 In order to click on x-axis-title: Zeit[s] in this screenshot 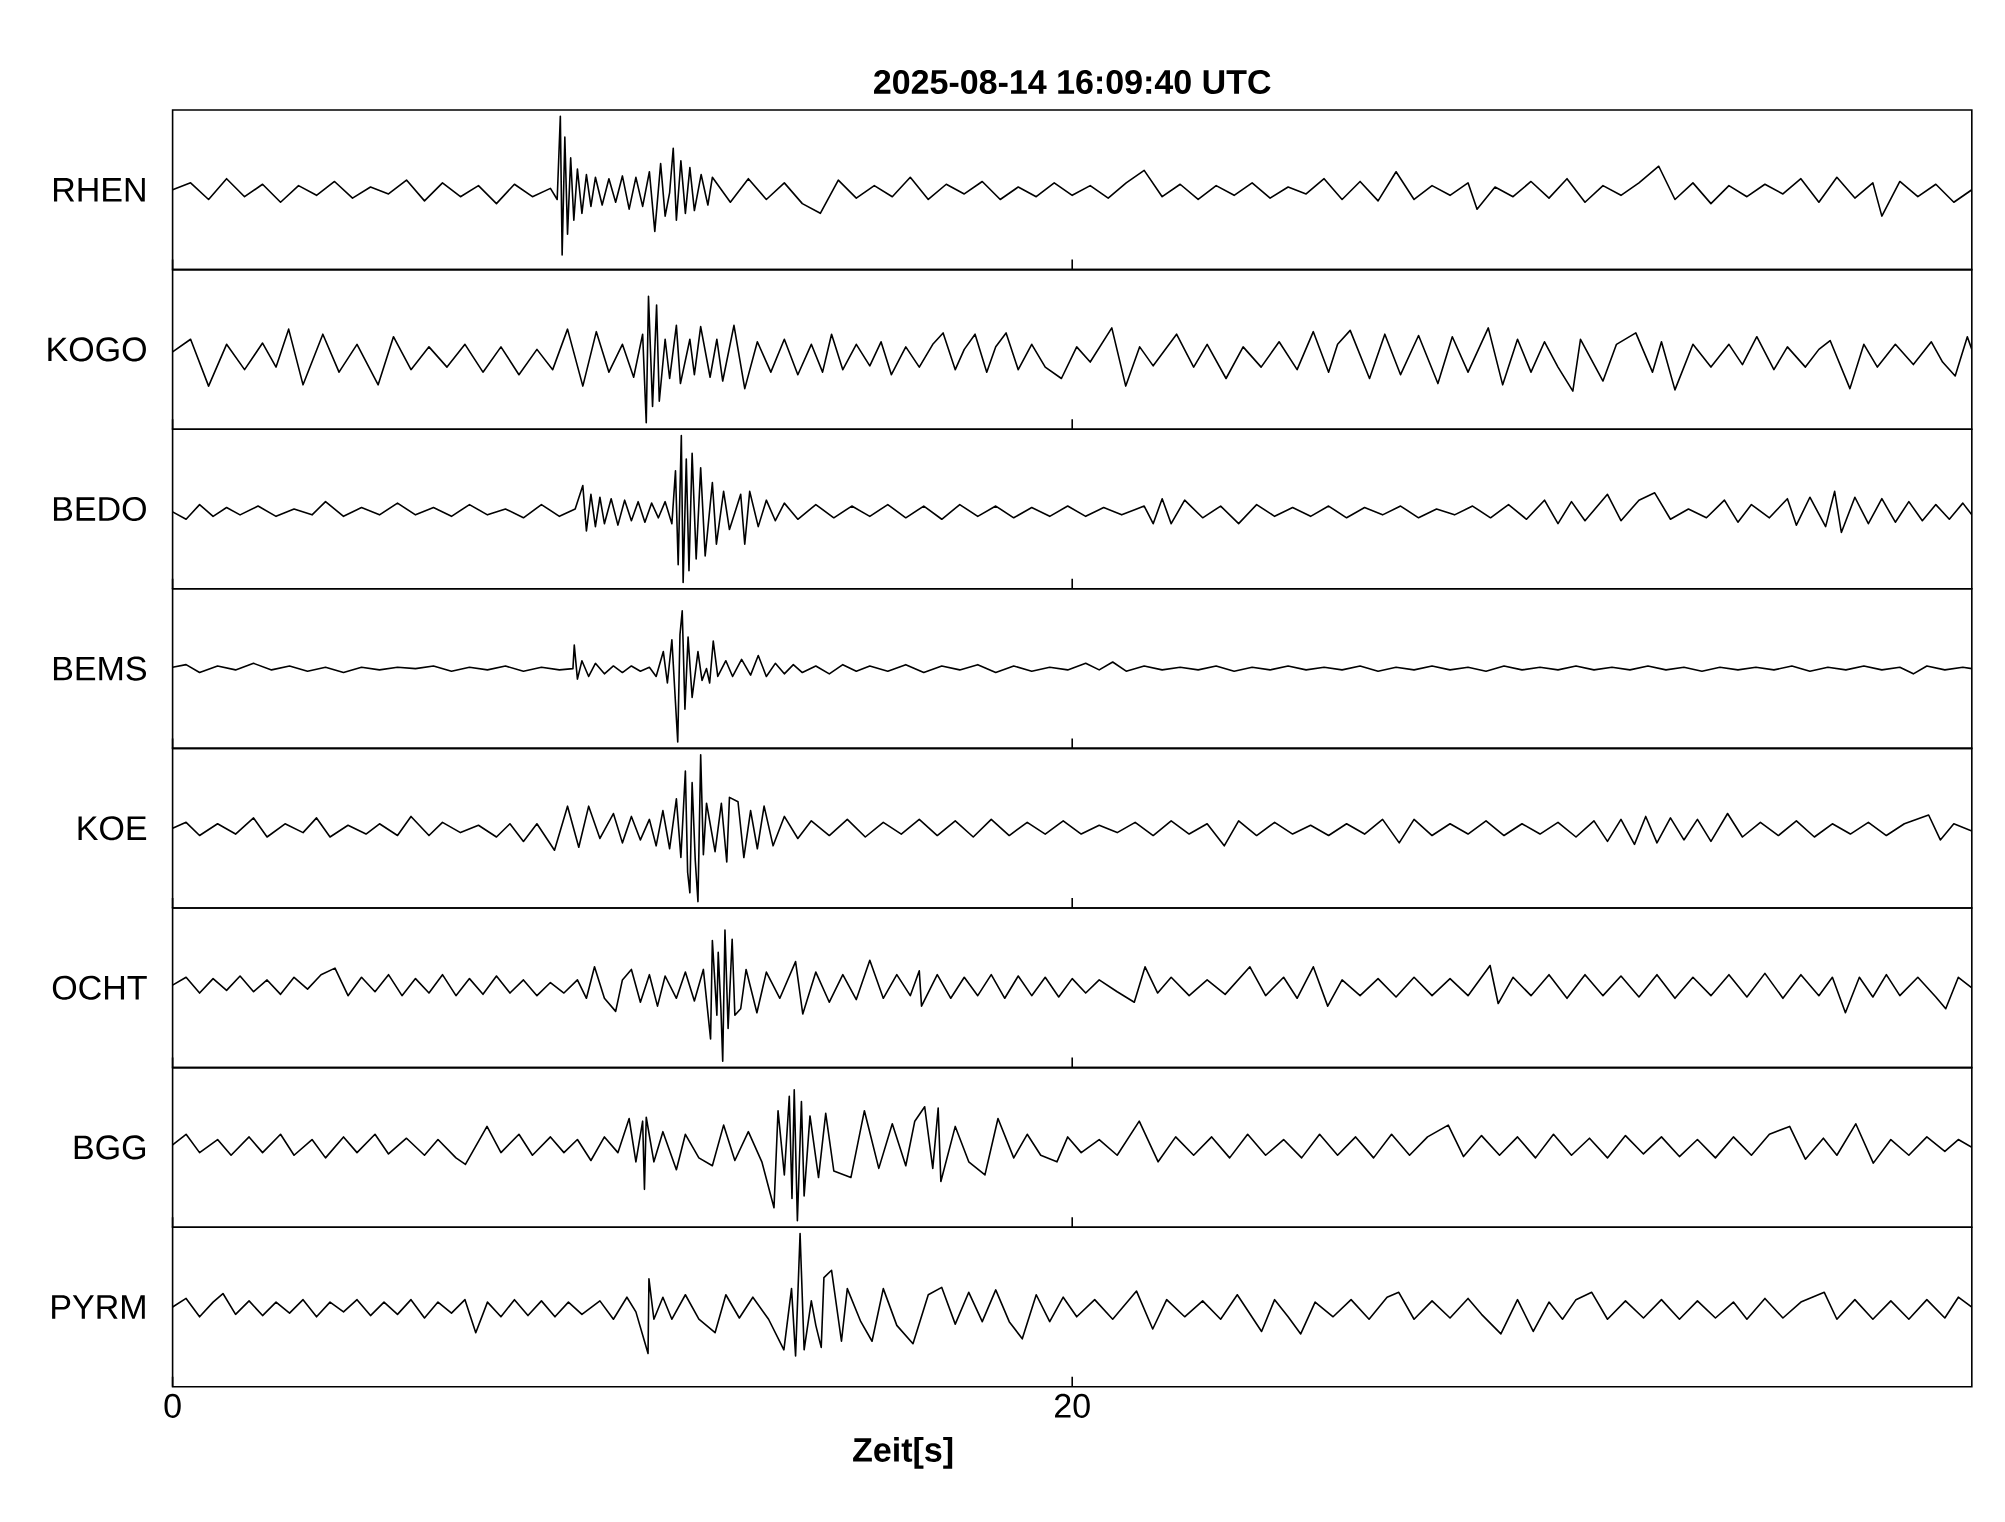, I will do `click(903, 1452)`.